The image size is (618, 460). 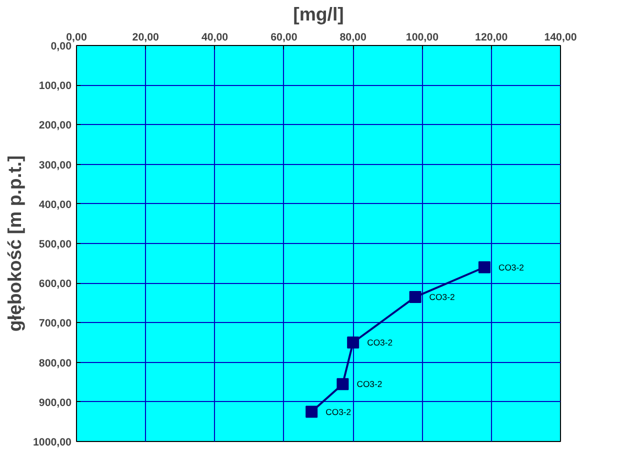 What do you see at coordinates (61, 46) in the screenshot?
I see `y-tick-label: 0,00` at bounding box center [61, 46].